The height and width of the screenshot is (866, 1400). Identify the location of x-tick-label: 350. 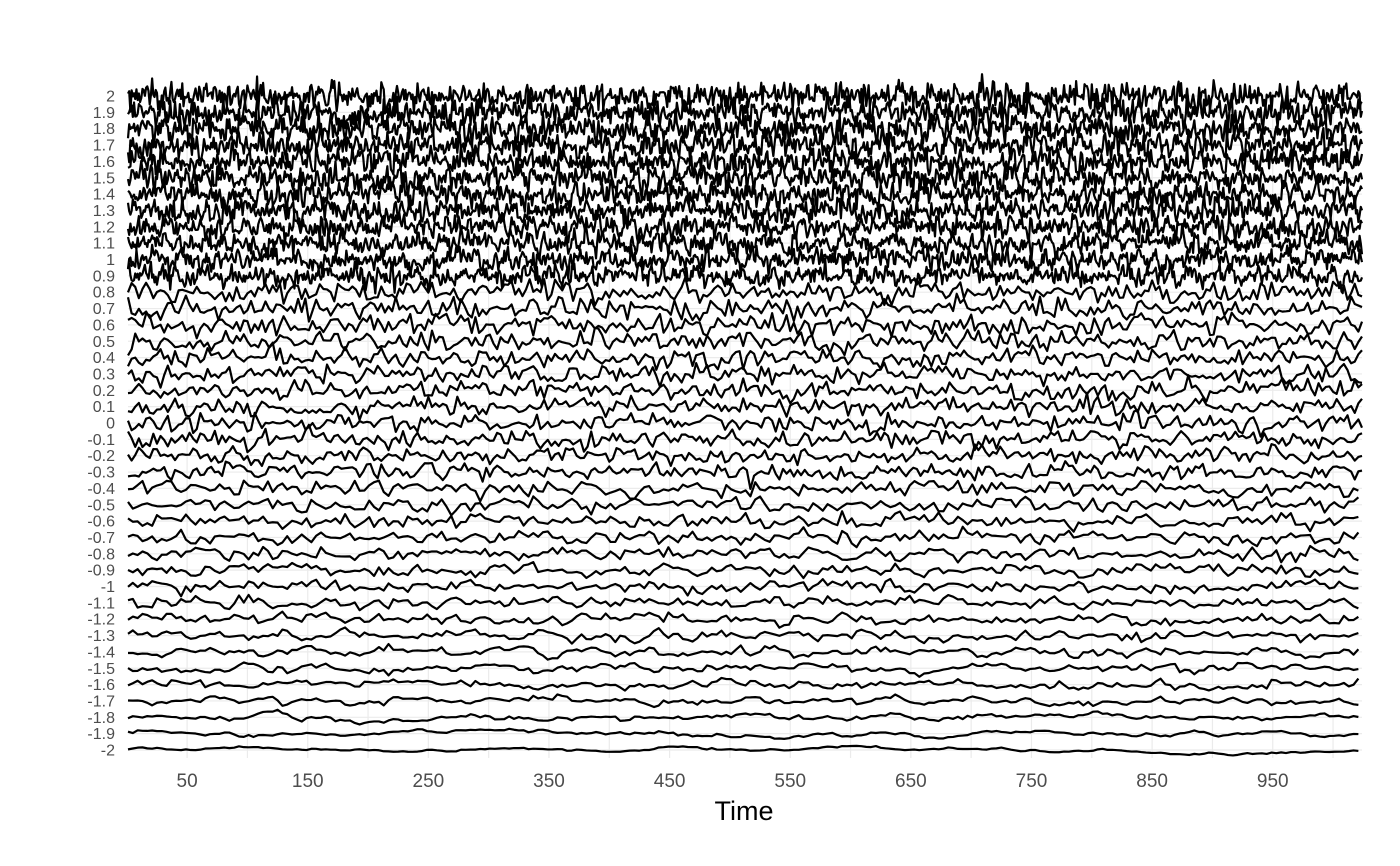
(549, 781).